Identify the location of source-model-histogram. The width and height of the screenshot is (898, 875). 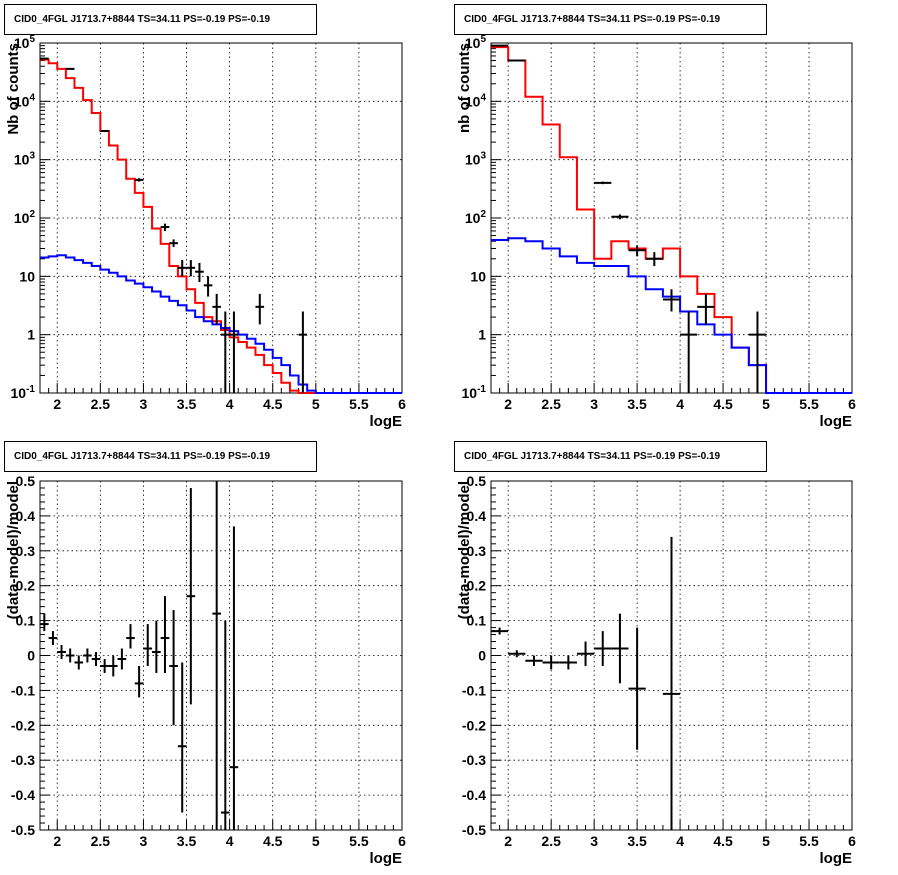
(221, 324).